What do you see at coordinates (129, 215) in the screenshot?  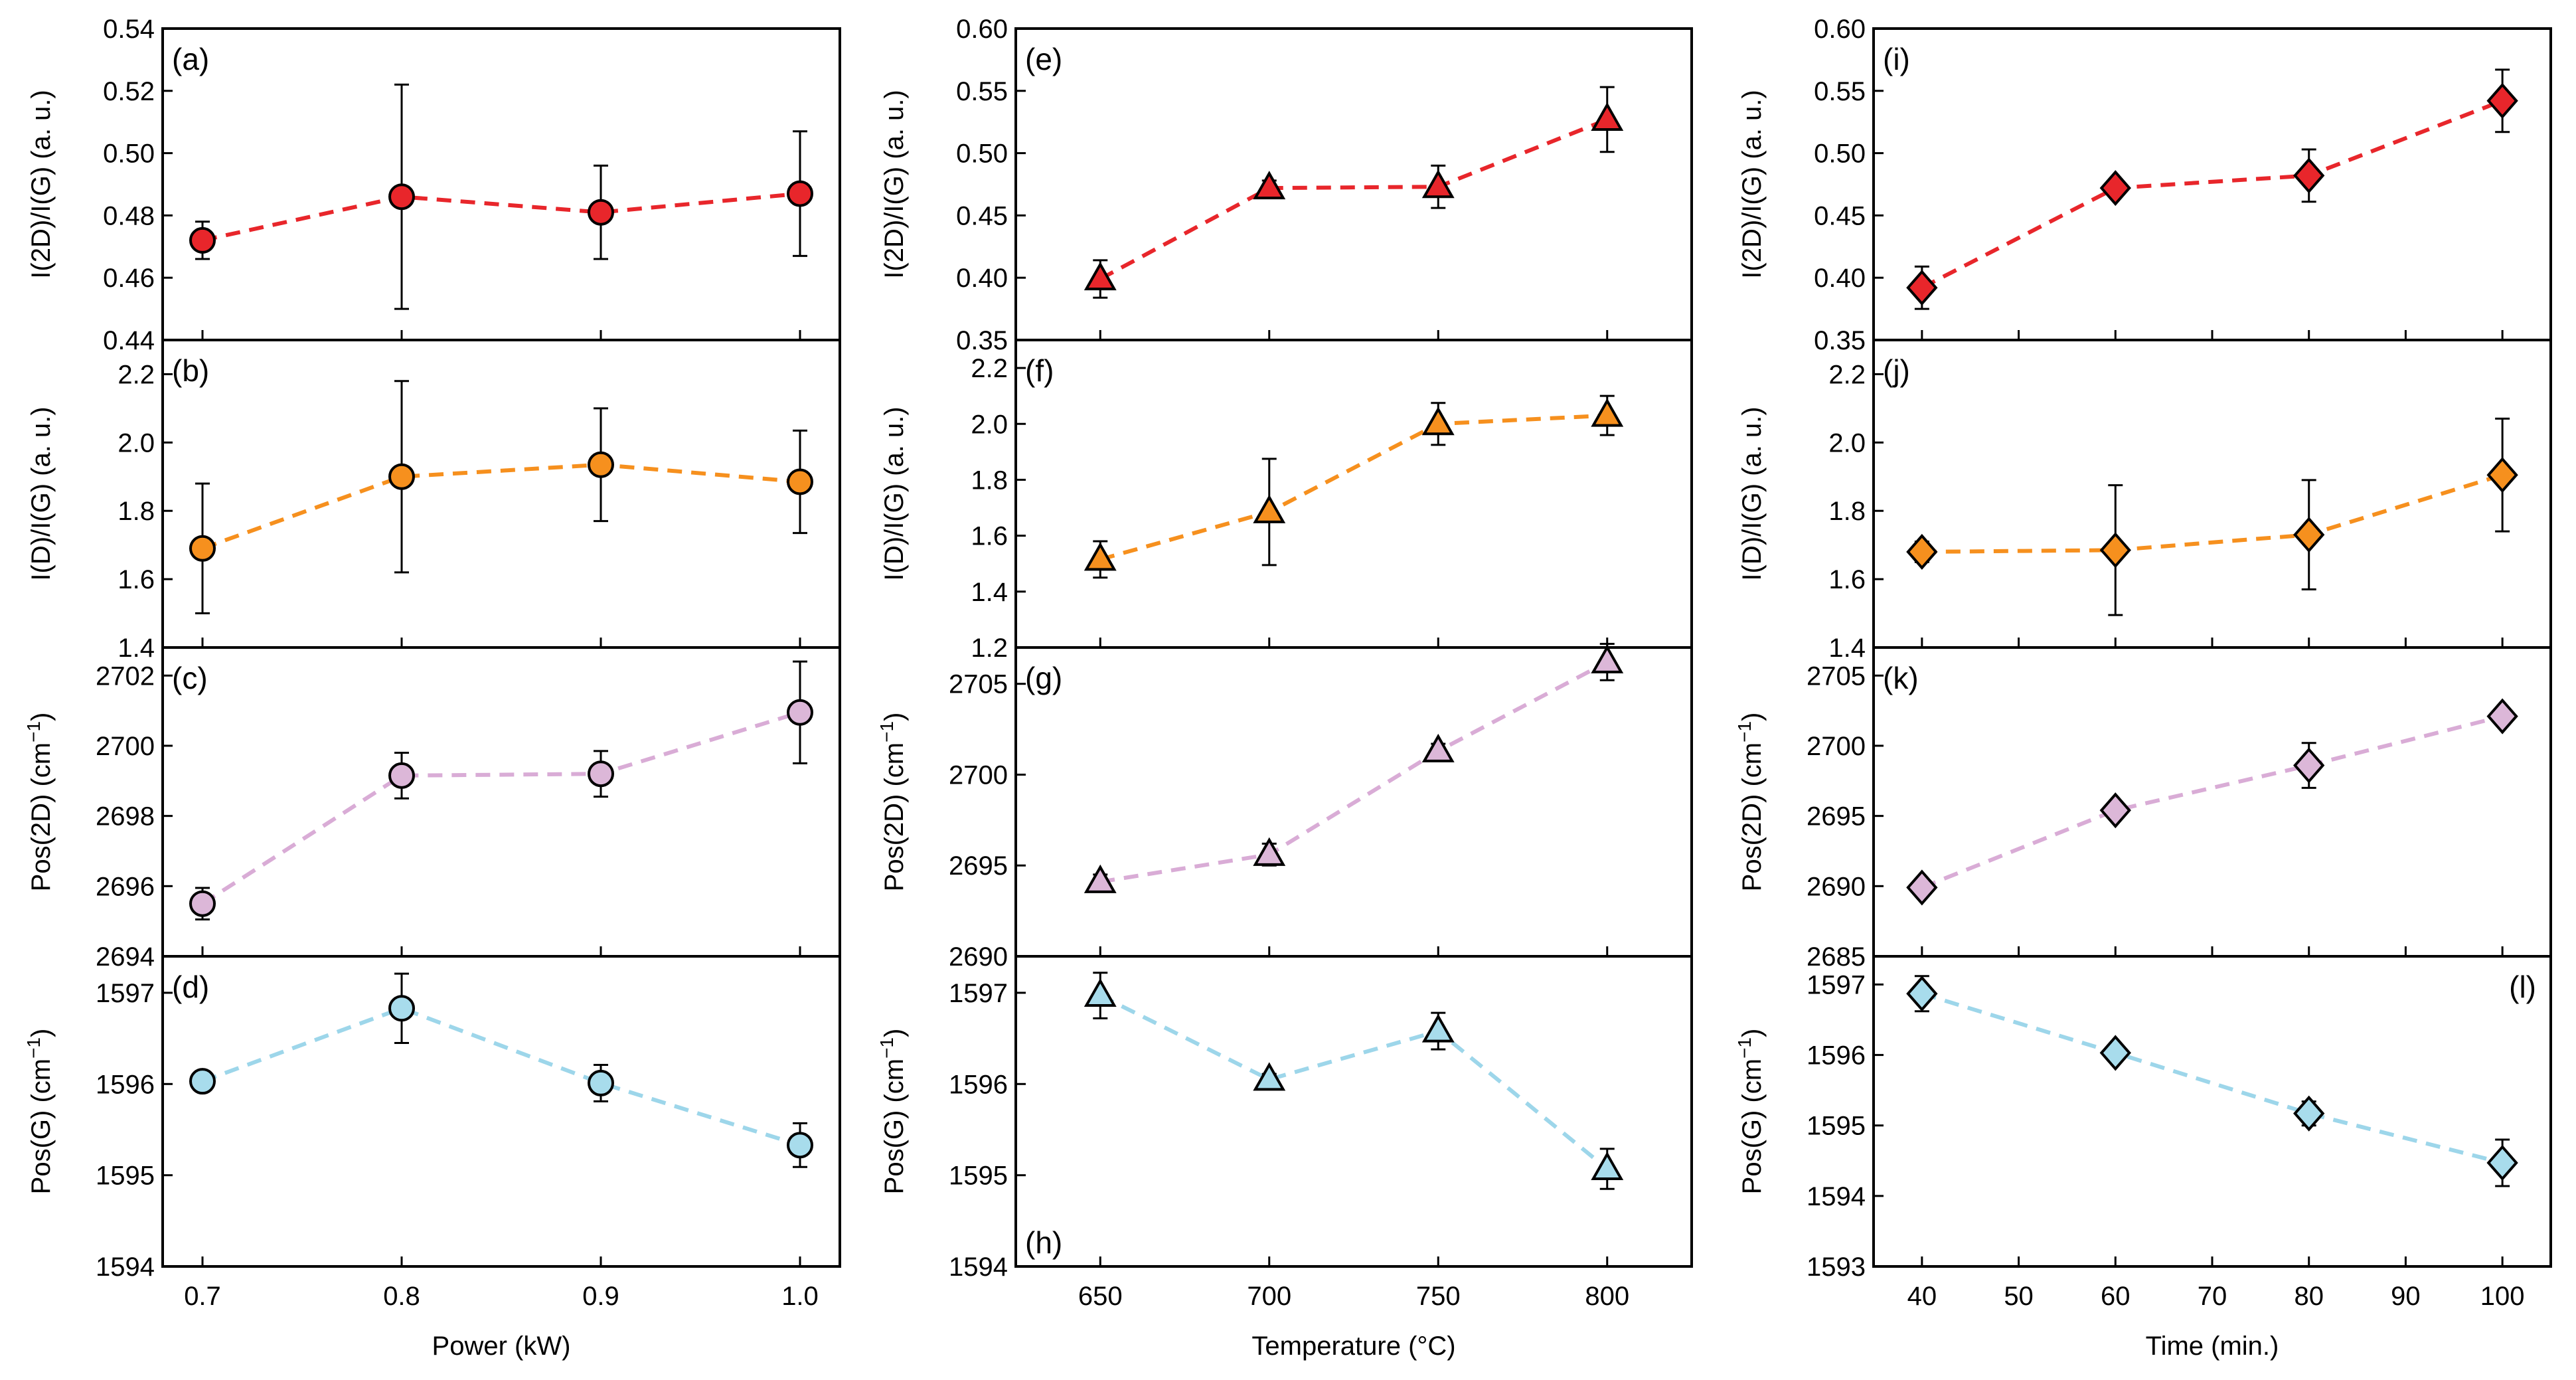 I see `y-tick-label: 0.48` at bounding box center [129, 215].